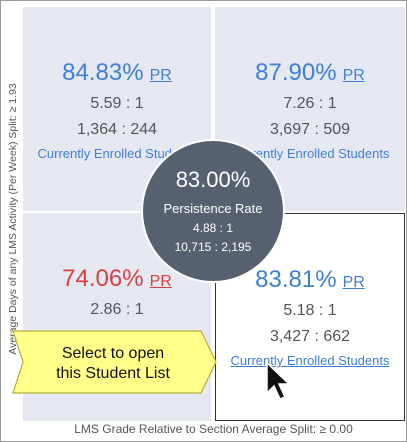  Describe the element at coordinates (117, 103) in the screenshot. I see `ratio: 5.59 : 1` at that location.